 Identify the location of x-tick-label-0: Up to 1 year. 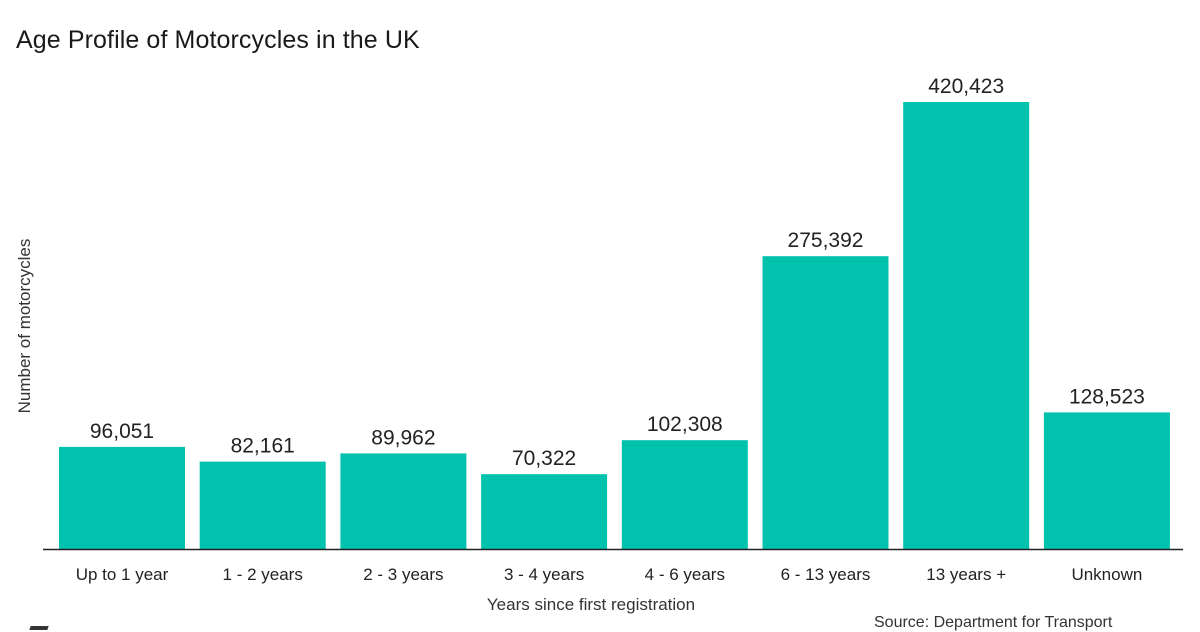
(122, 574).